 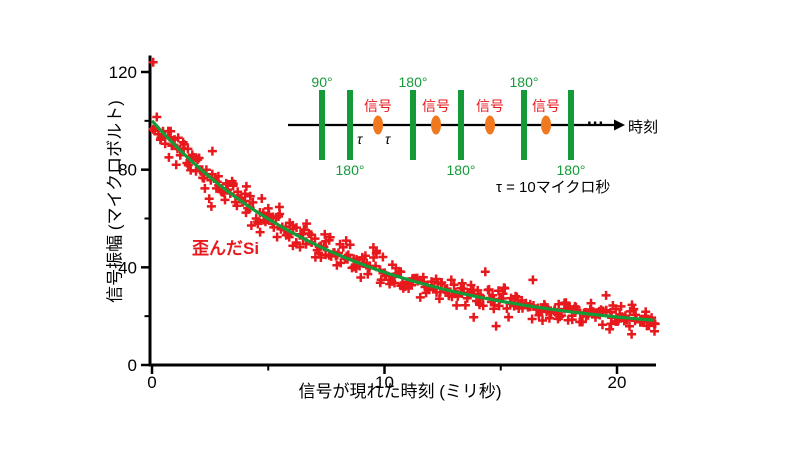 What do you see at coordinates (619, 125) in the screenshot?
I see `arrowhead-icon` at bounding box center [619, 125].